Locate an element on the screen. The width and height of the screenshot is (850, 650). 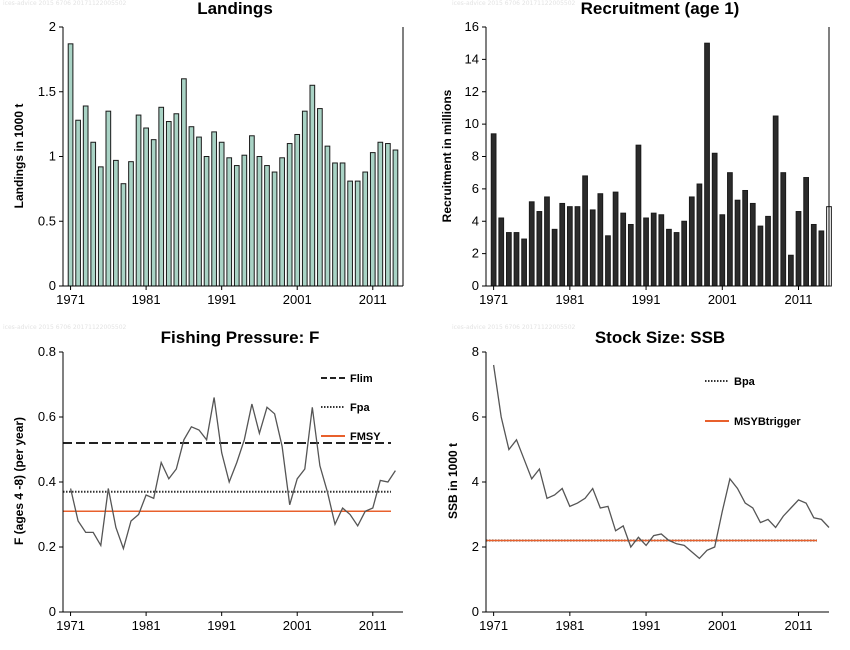
ssb-x-tick-label: 2011 is located at coordinates (799, 625).